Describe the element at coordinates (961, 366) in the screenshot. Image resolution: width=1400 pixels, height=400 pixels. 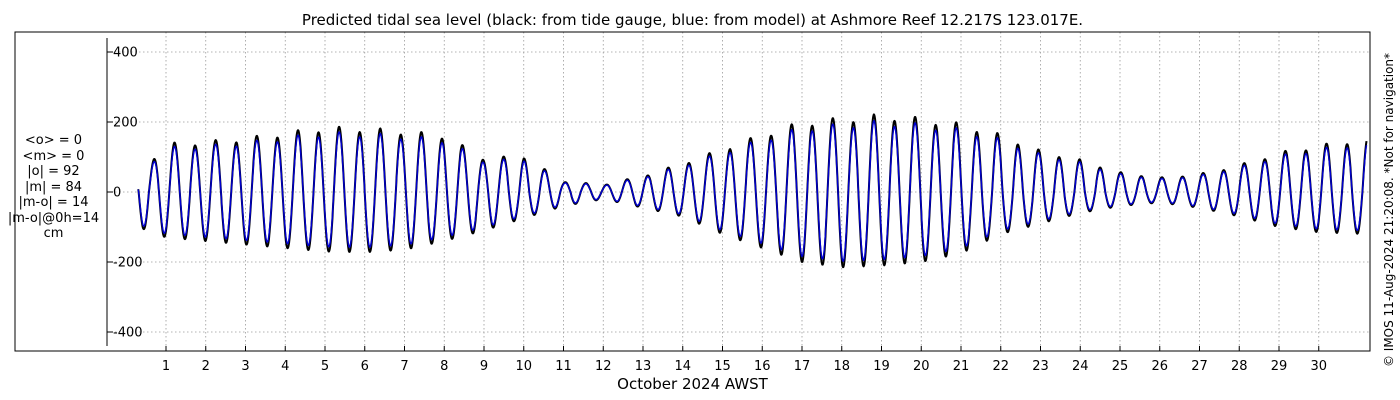
I see `x-tick-label: 21` at that location.